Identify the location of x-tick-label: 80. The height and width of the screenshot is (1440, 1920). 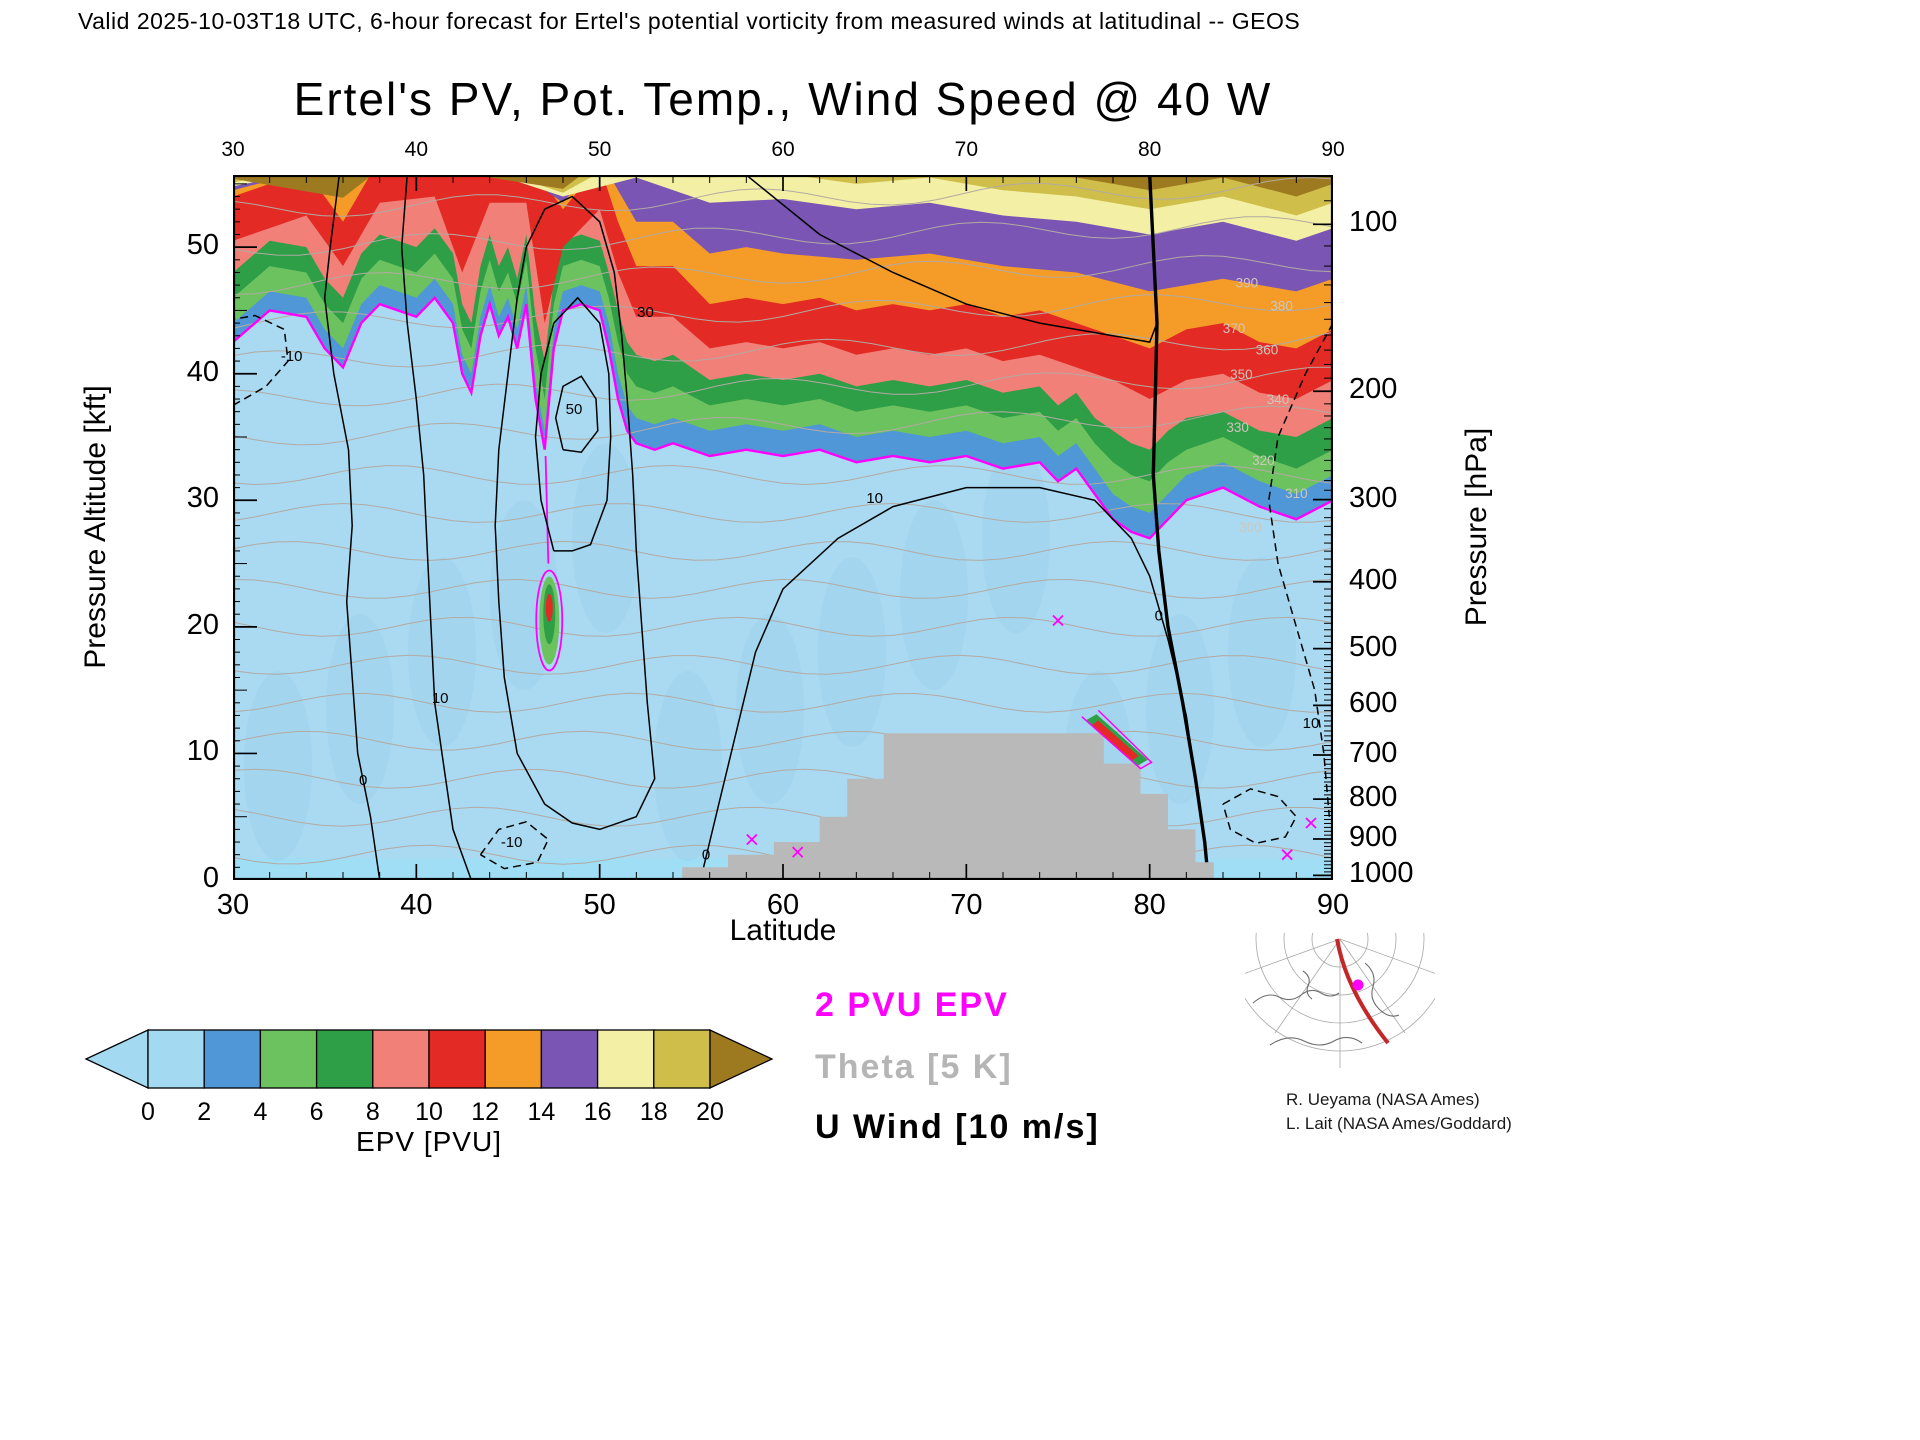
(1149, 905).